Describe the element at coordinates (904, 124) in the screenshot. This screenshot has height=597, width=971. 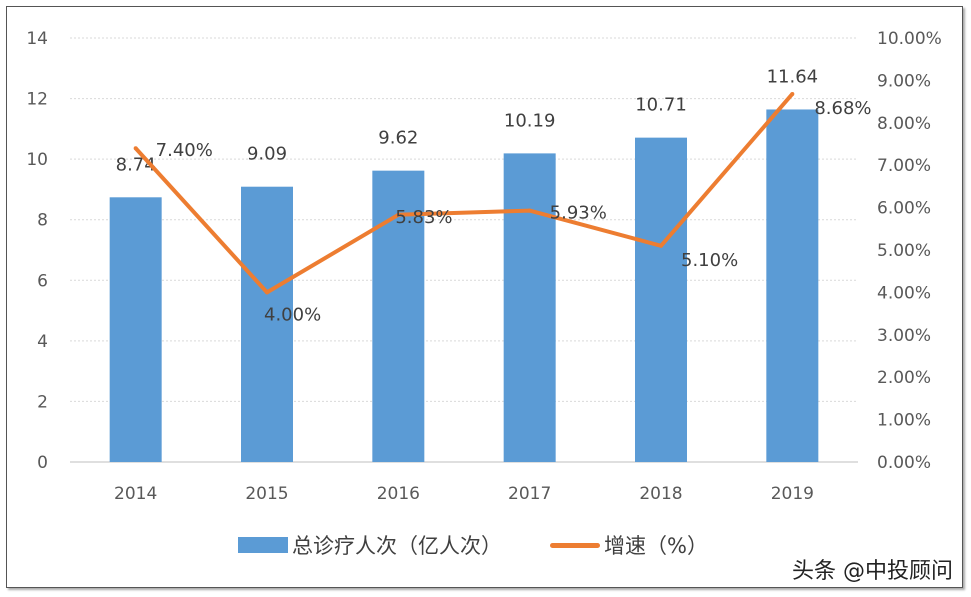
I see `right-axis-tick: 8.00%` at that location.